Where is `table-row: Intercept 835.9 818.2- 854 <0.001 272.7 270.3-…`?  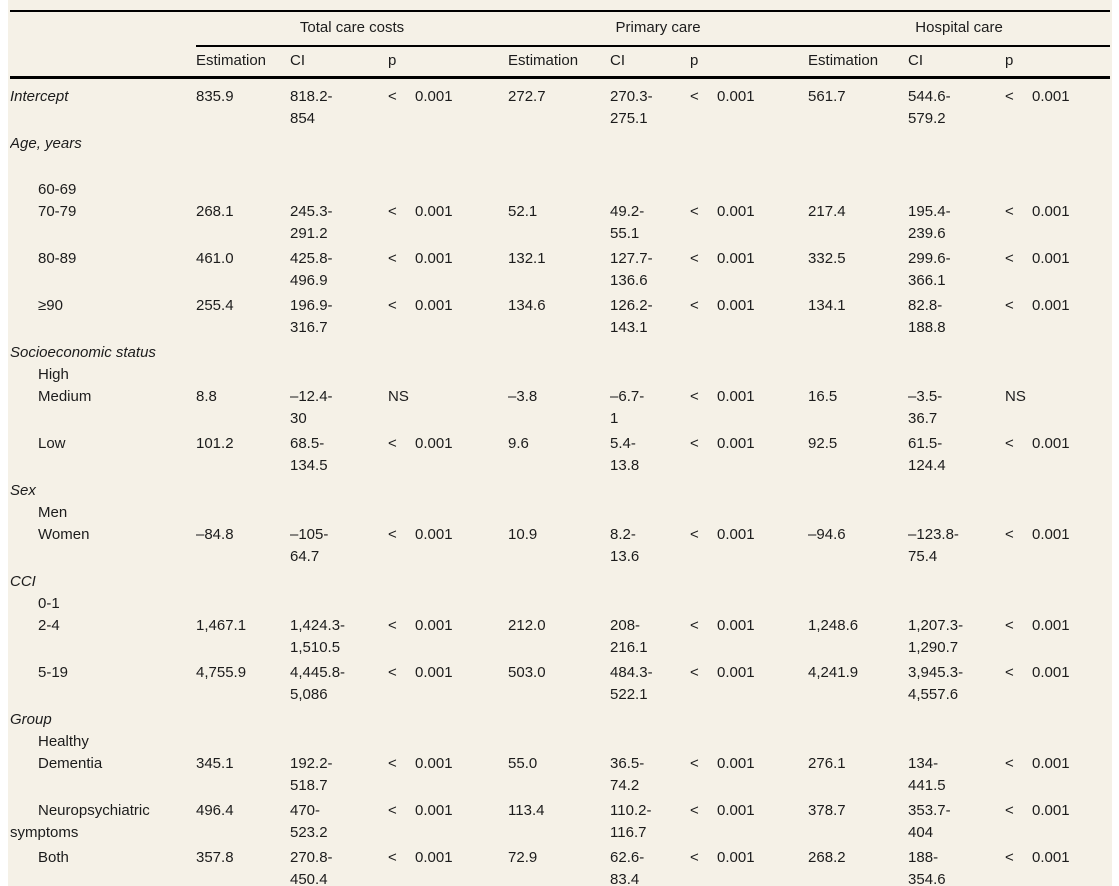
table-row: Intercept 835.9 818.2- 854 <0.001 272.7 270.3-… is located at coordinates (560, 106).